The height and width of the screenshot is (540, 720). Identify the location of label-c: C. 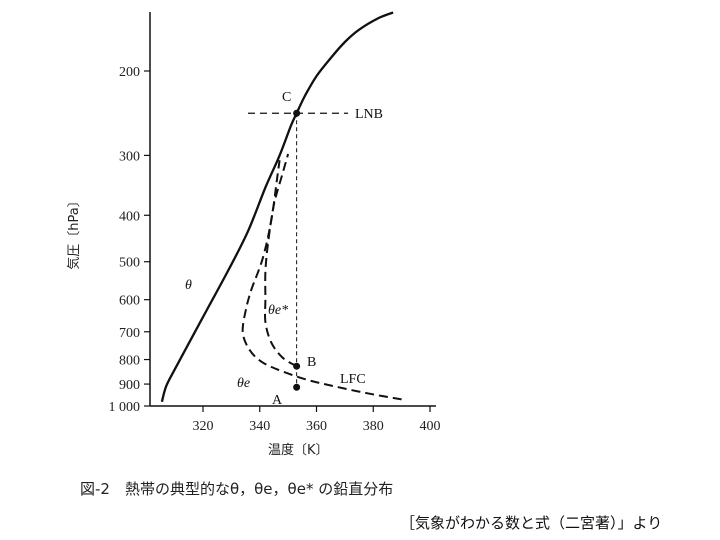
(286, 97).